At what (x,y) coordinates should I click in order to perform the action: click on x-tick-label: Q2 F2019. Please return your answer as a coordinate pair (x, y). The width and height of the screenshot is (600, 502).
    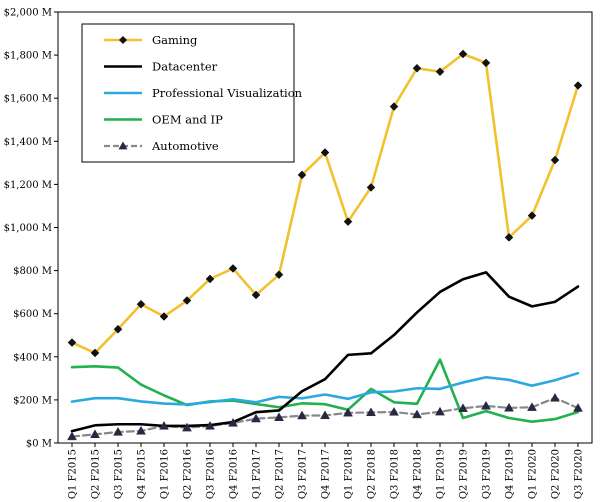
    Looking at the image, I should click on (464, 474).